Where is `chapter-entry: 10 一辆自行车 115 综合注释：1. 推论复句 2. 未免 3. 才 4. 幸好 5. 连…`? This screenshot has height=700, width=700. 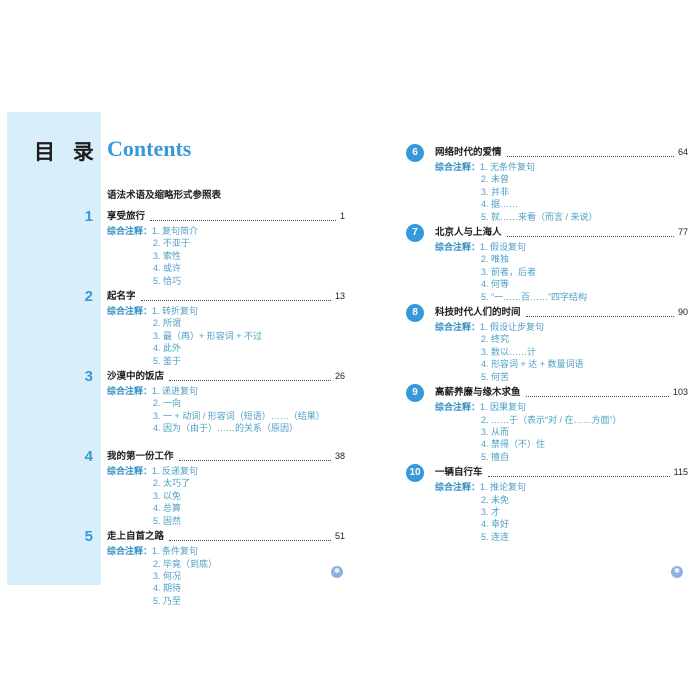 chapter-entry: 10 一辆自行车 115 综合注释：1. 推论复句 2. 未免 3. 才 4. 幸好 5. 连… is located at coordinates (547, 503).